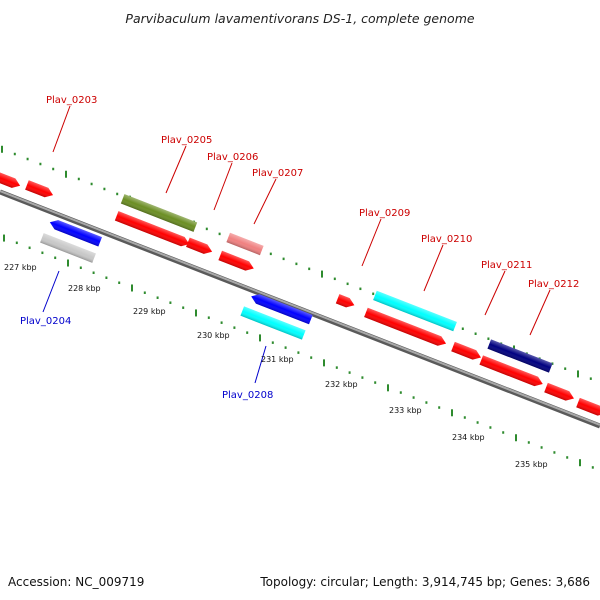 Image resolution: width=600 pixels, height=600 pixels. What do you see at coordinates (384, 213) in the screenshot?
I see `gene-label-plav-0209: Plav_0209` at bounding box center [384, 213].